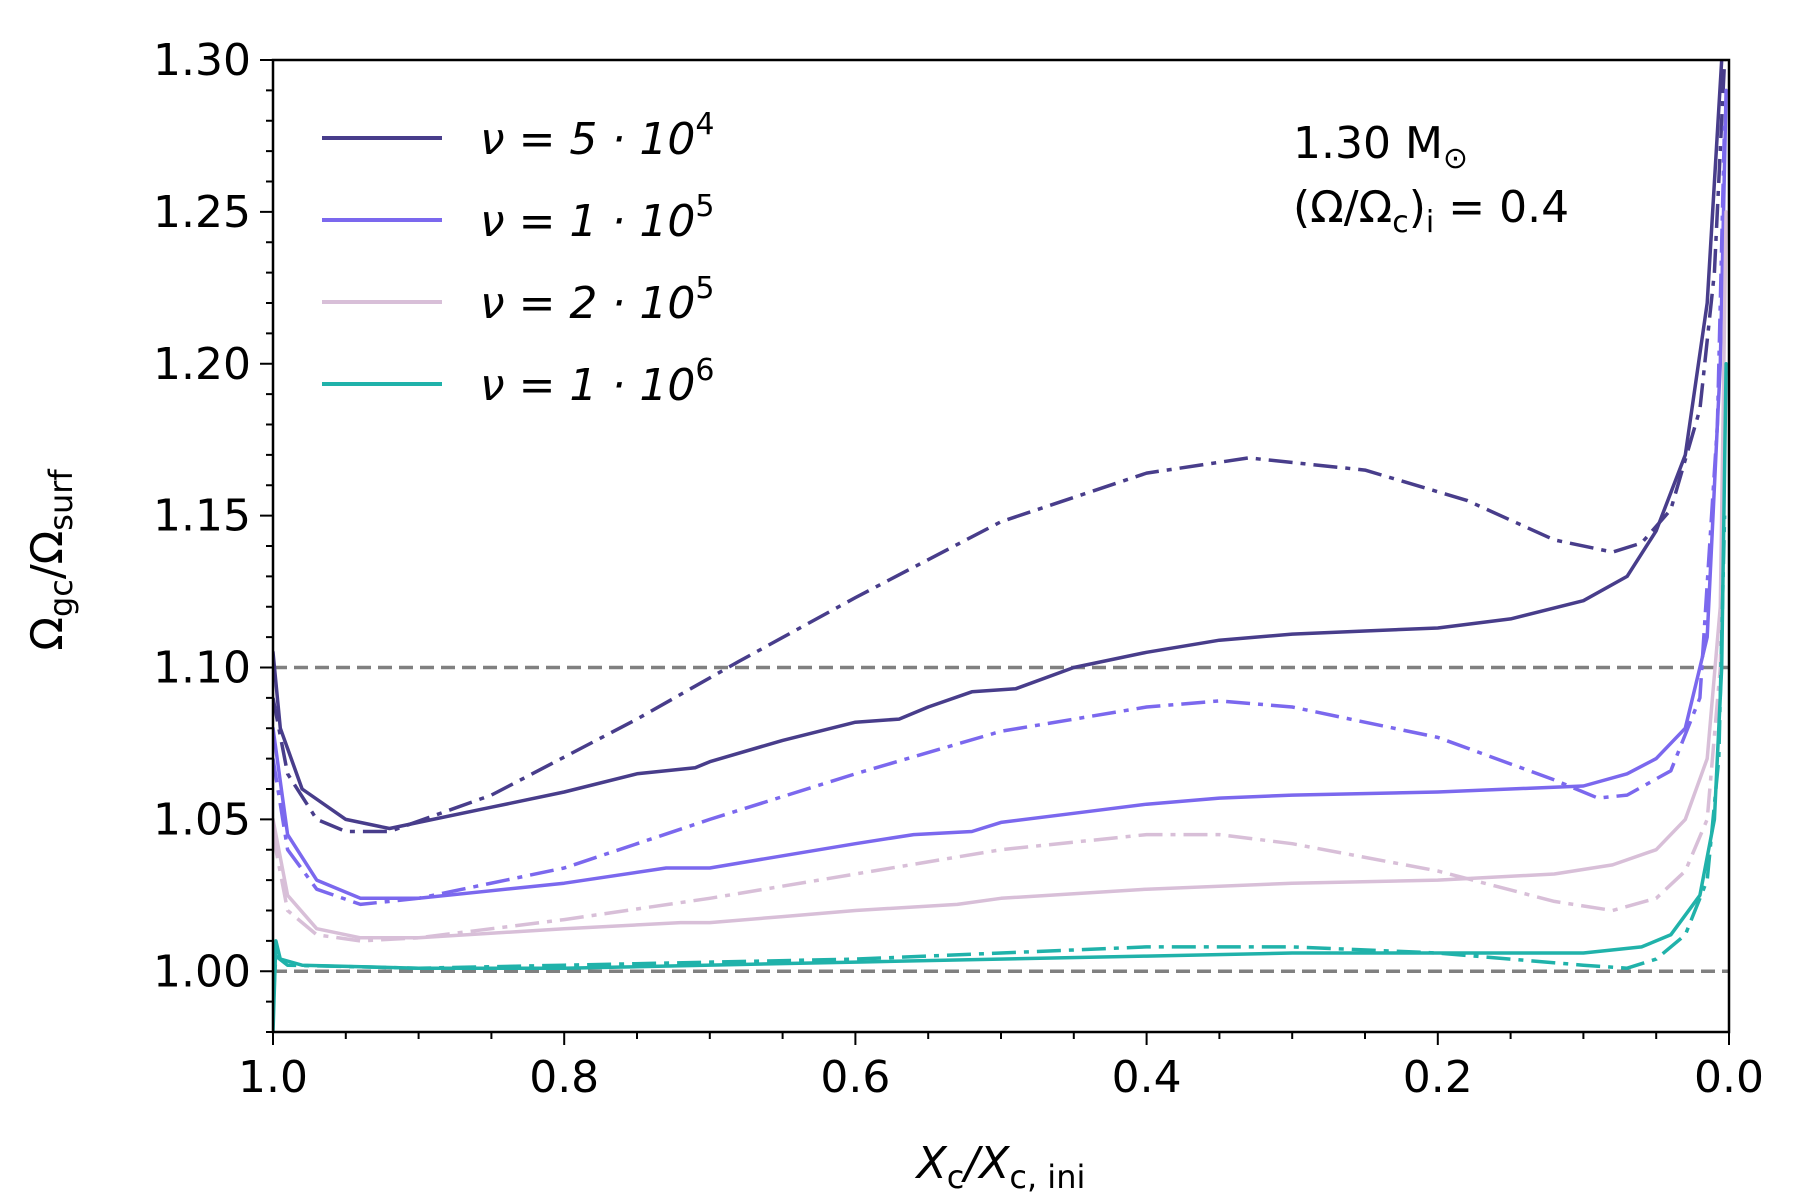 Image resolution: width=1800 pixels, height=1200 pixels. What do you see at coordinates (1431, 179) in the screenshot?
I see `annotation: 1.30 M⊙ (Ω/Ωc)i = 0.4` at bounding box center [1431, 179].